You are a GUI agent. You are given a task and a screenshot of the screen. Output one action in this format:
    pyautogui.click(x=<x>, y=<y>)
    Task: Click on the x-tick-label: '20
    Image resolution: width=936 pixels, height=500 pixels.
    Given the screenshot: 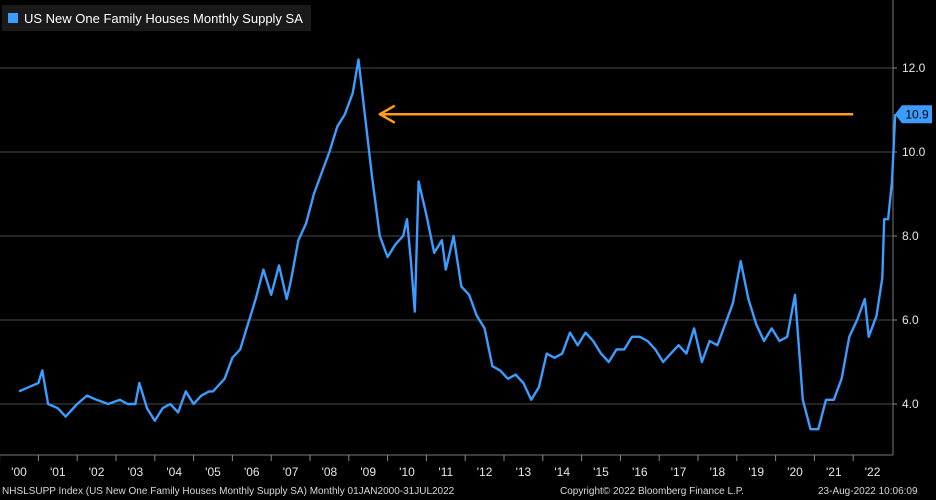 What is the action you would take?
    pyautogui.click(x=795, y=472)
    